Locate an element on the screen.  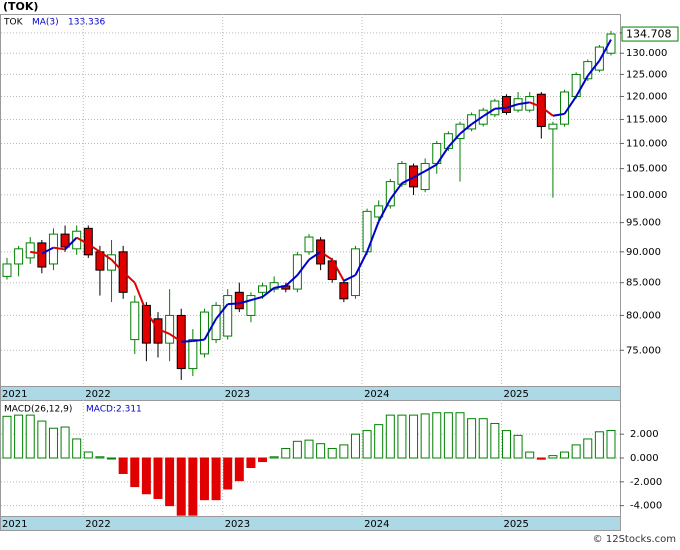
y-tick-label: 105.000 is located at coordinates (646, 169).